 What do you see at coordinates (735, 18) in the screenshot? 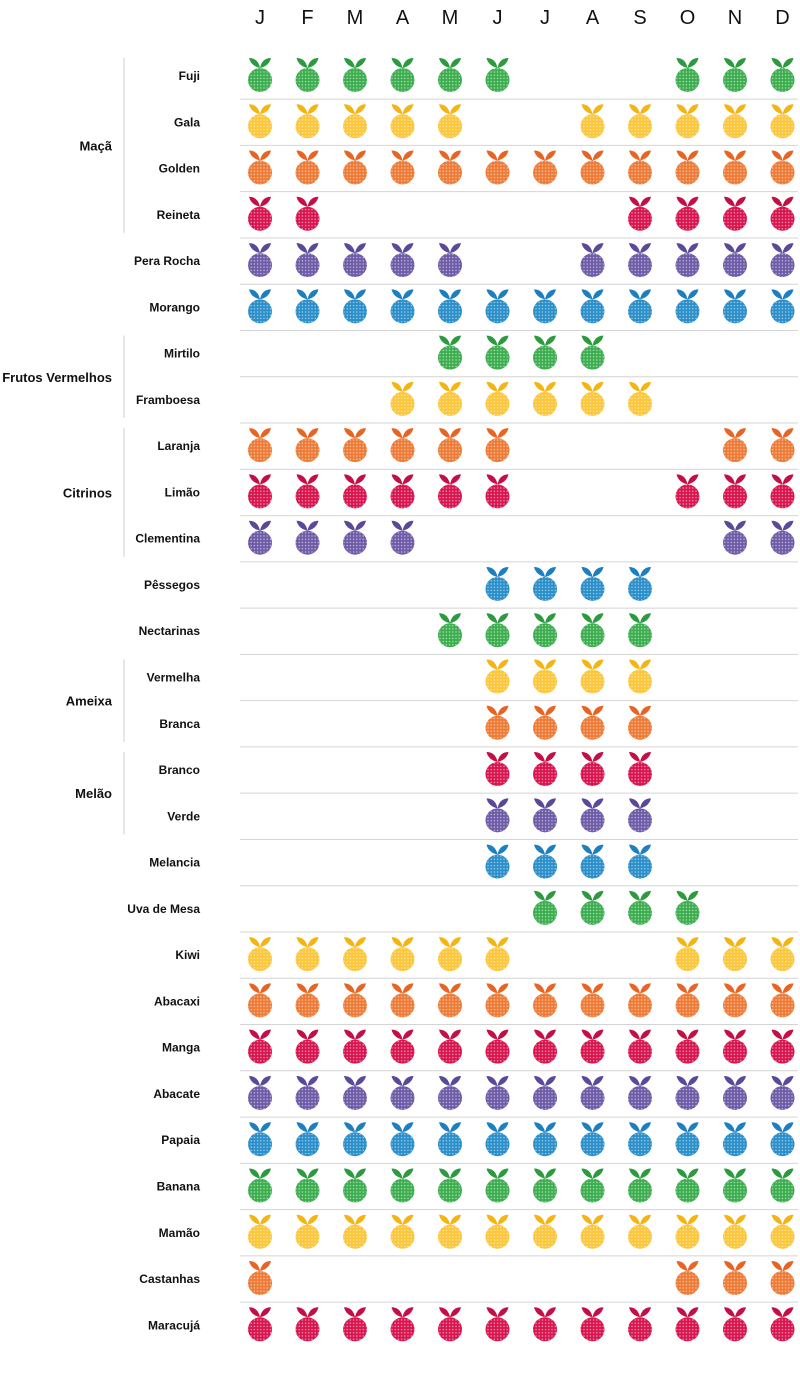
I see `month-label: N` at bounding box center [735, 18].